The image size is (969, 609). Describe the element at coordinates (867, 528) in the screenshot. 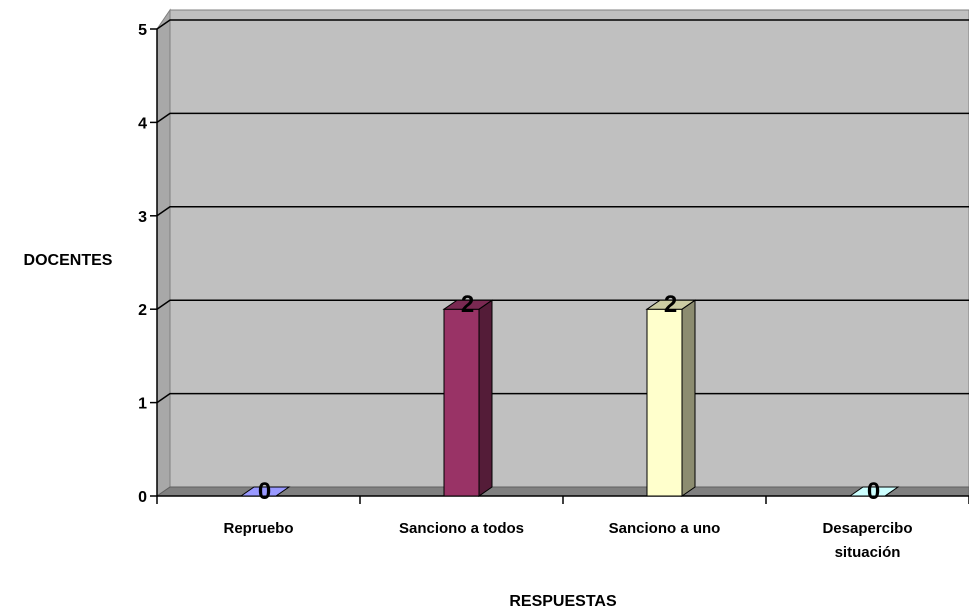

I see `category-label-line: Desapercibo` at that location.